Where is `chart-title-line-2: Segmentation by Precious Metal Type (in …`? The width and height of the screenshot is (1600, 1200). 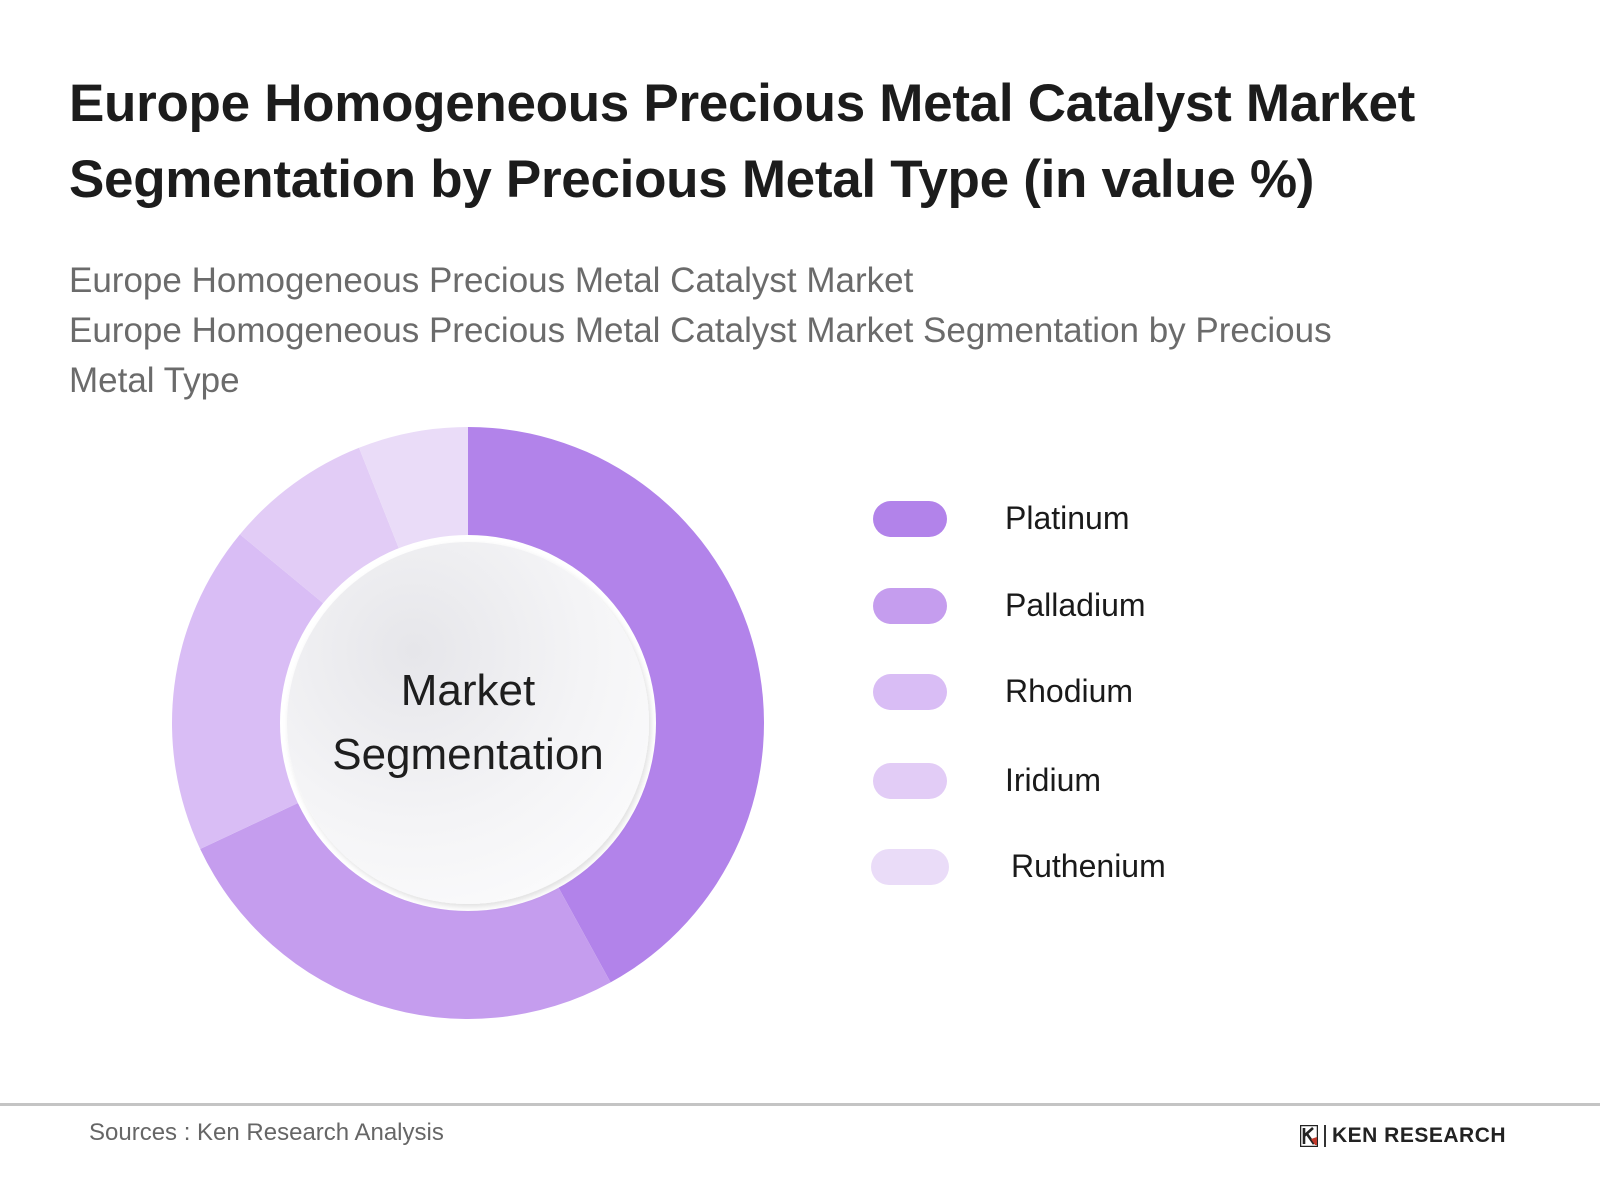
chart-title-line-2: Segmentation by Precious Metal Type (in … is located at coordinates (692, 179).